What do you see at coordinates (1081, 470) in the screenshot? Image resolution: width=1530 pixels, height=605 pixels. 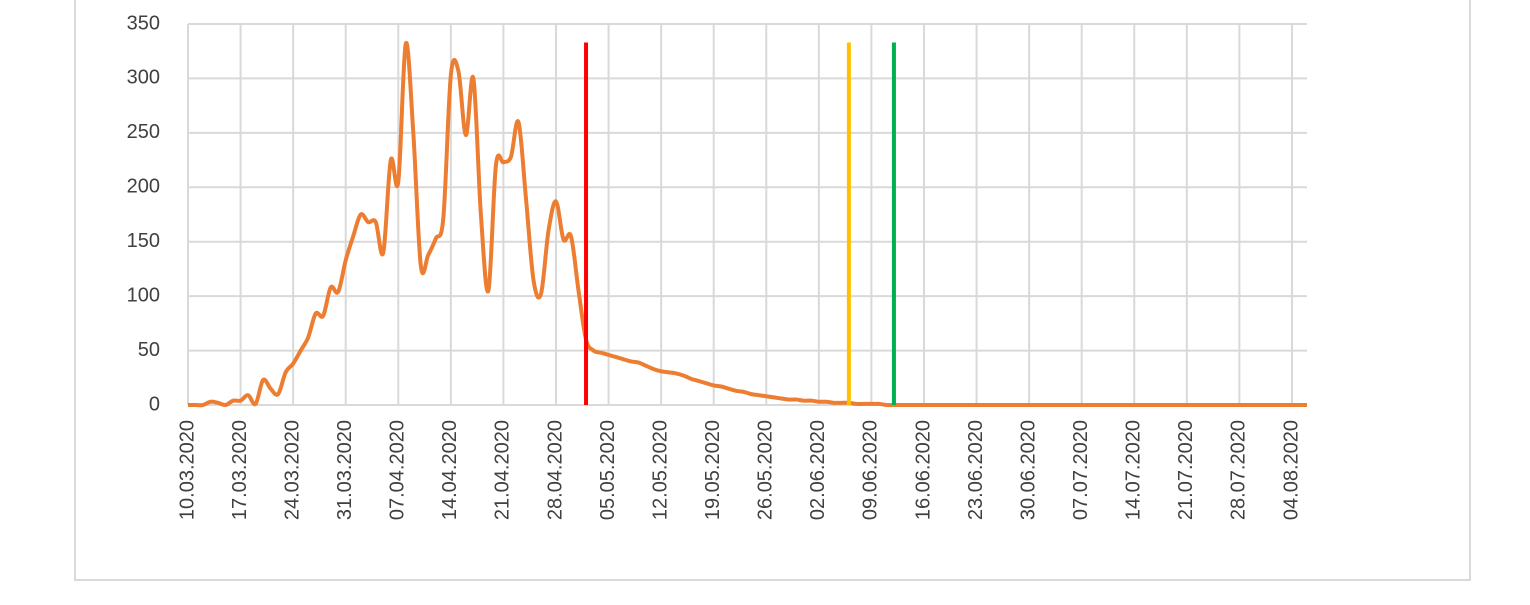 I see `x-tick-label: 07.07.2020` at bounding box center [1081, 470].